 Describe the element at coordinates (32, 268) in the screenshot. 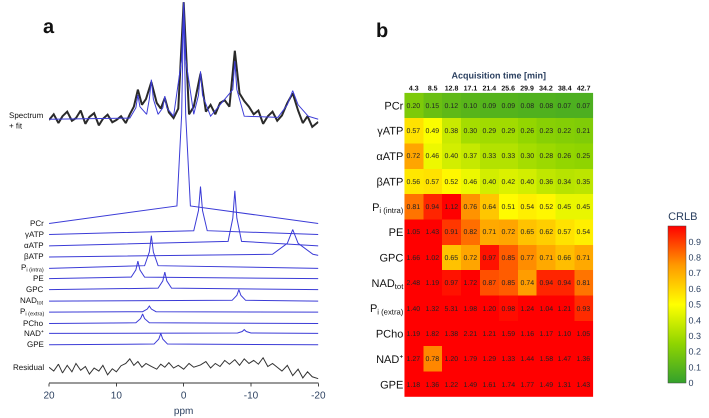

I see `series-label: P$_{i (intra)}$` at that location.